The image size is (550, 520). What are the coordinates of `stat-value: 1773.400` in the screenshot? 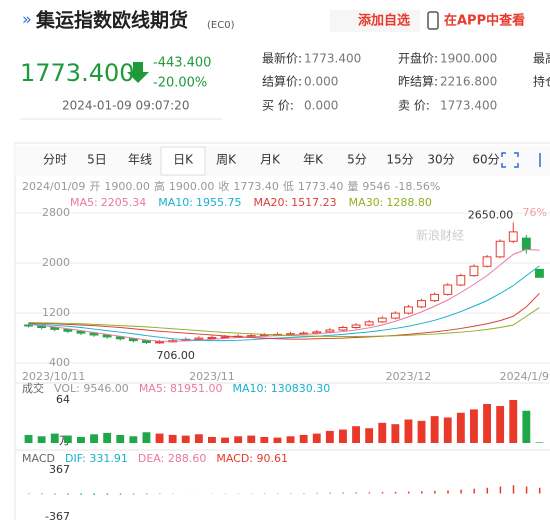 It's located at (468, 106).